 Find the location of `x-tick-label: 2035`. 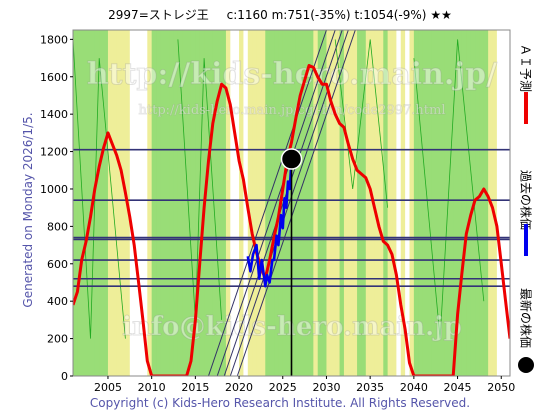

x-tick-label: 2035 is located at coordinates (370, 387).